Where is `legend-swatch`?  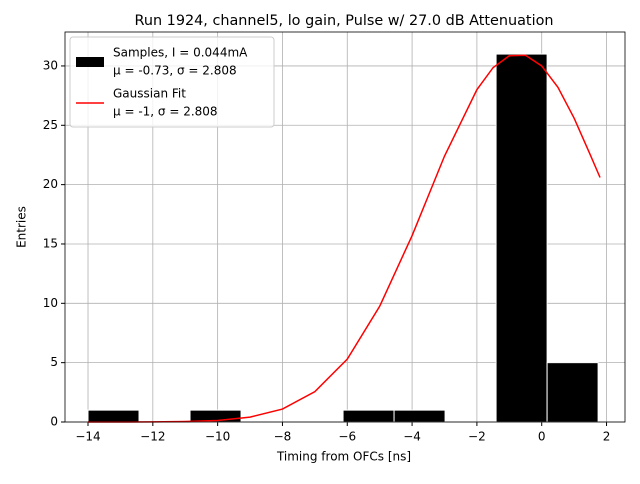
legend-swatch is located at coordinates (90, 62).